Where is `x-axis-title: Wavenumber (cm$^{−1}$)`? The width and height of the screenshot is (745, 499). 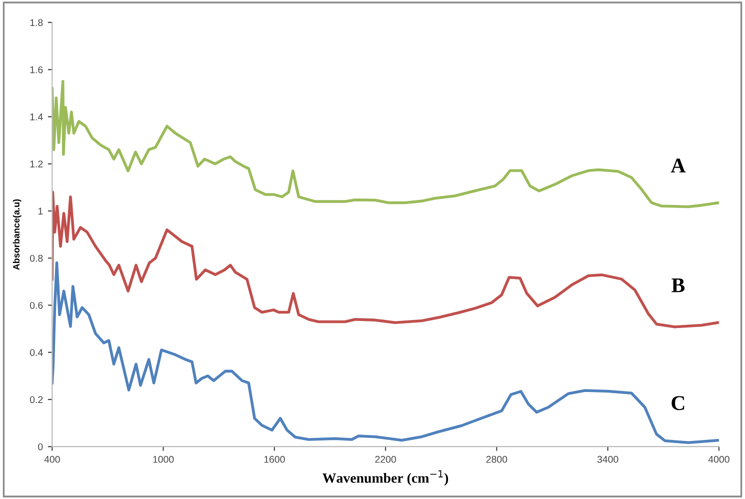 x-axis-title: Wavenumber (cm$^{−1}$) is located at coordinates (385, 478).